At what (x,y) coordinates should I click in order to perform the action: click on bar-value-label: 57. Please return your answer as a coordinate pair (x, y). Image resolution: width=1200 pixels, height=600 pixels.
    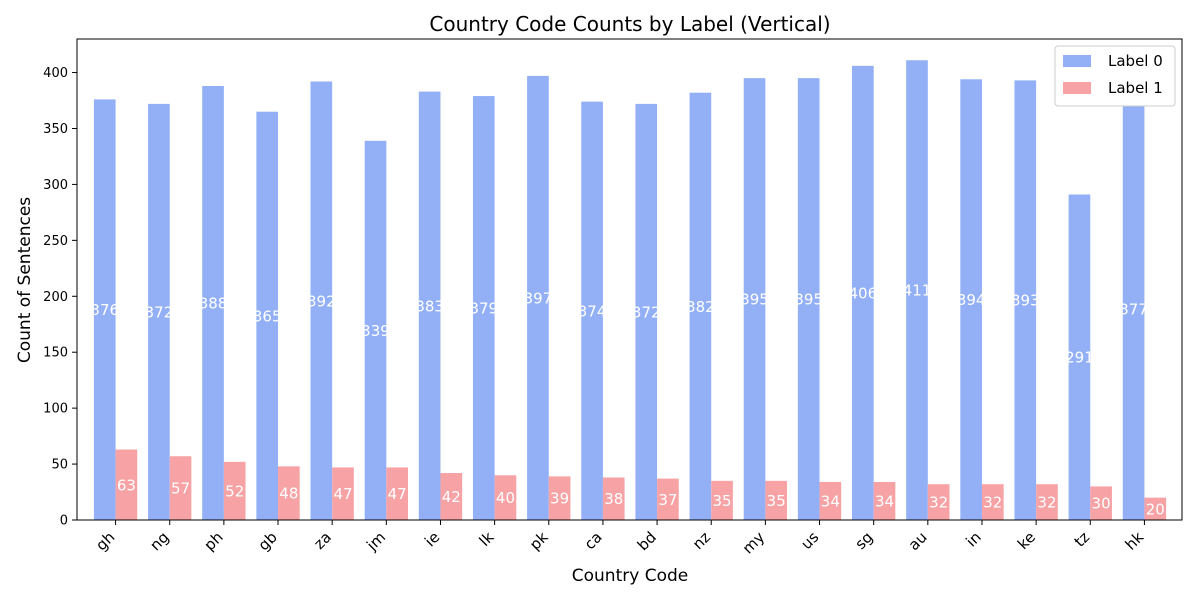
    Looking at the image, I should click on (180, 489).